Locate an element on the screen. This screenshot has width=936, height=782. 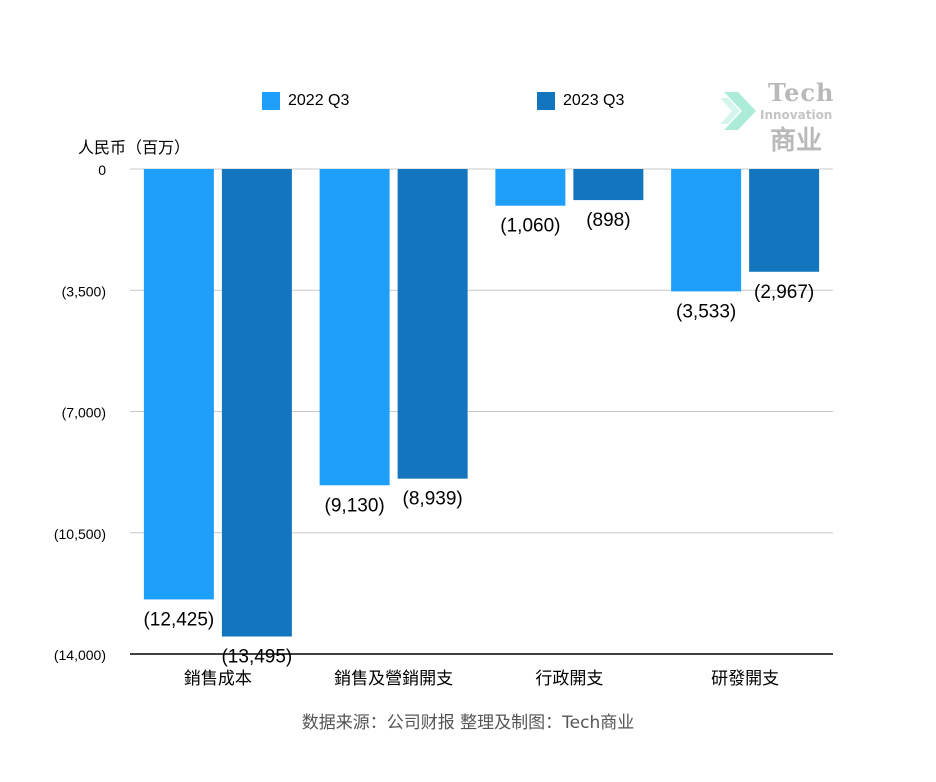
y-tick-labels: 0 (3,500) (7,000) (10,500) (14,000) is located at coordinates (80, 412).